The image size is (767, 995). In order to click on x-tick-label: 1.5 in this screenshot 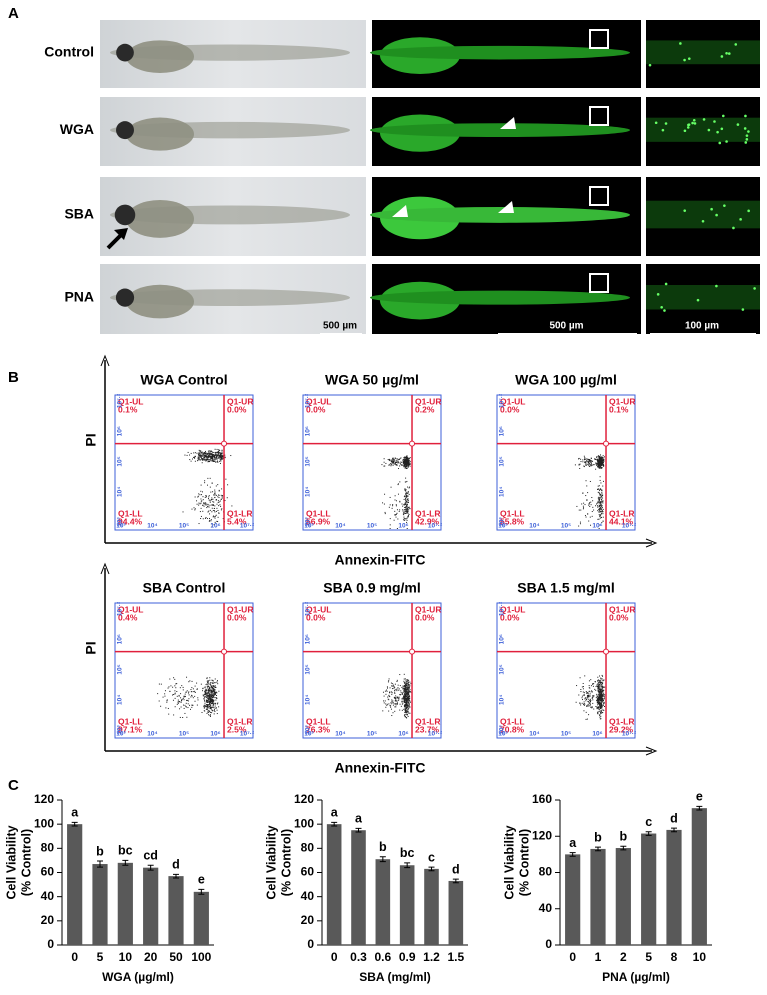, I will do `click(455, 957)`.